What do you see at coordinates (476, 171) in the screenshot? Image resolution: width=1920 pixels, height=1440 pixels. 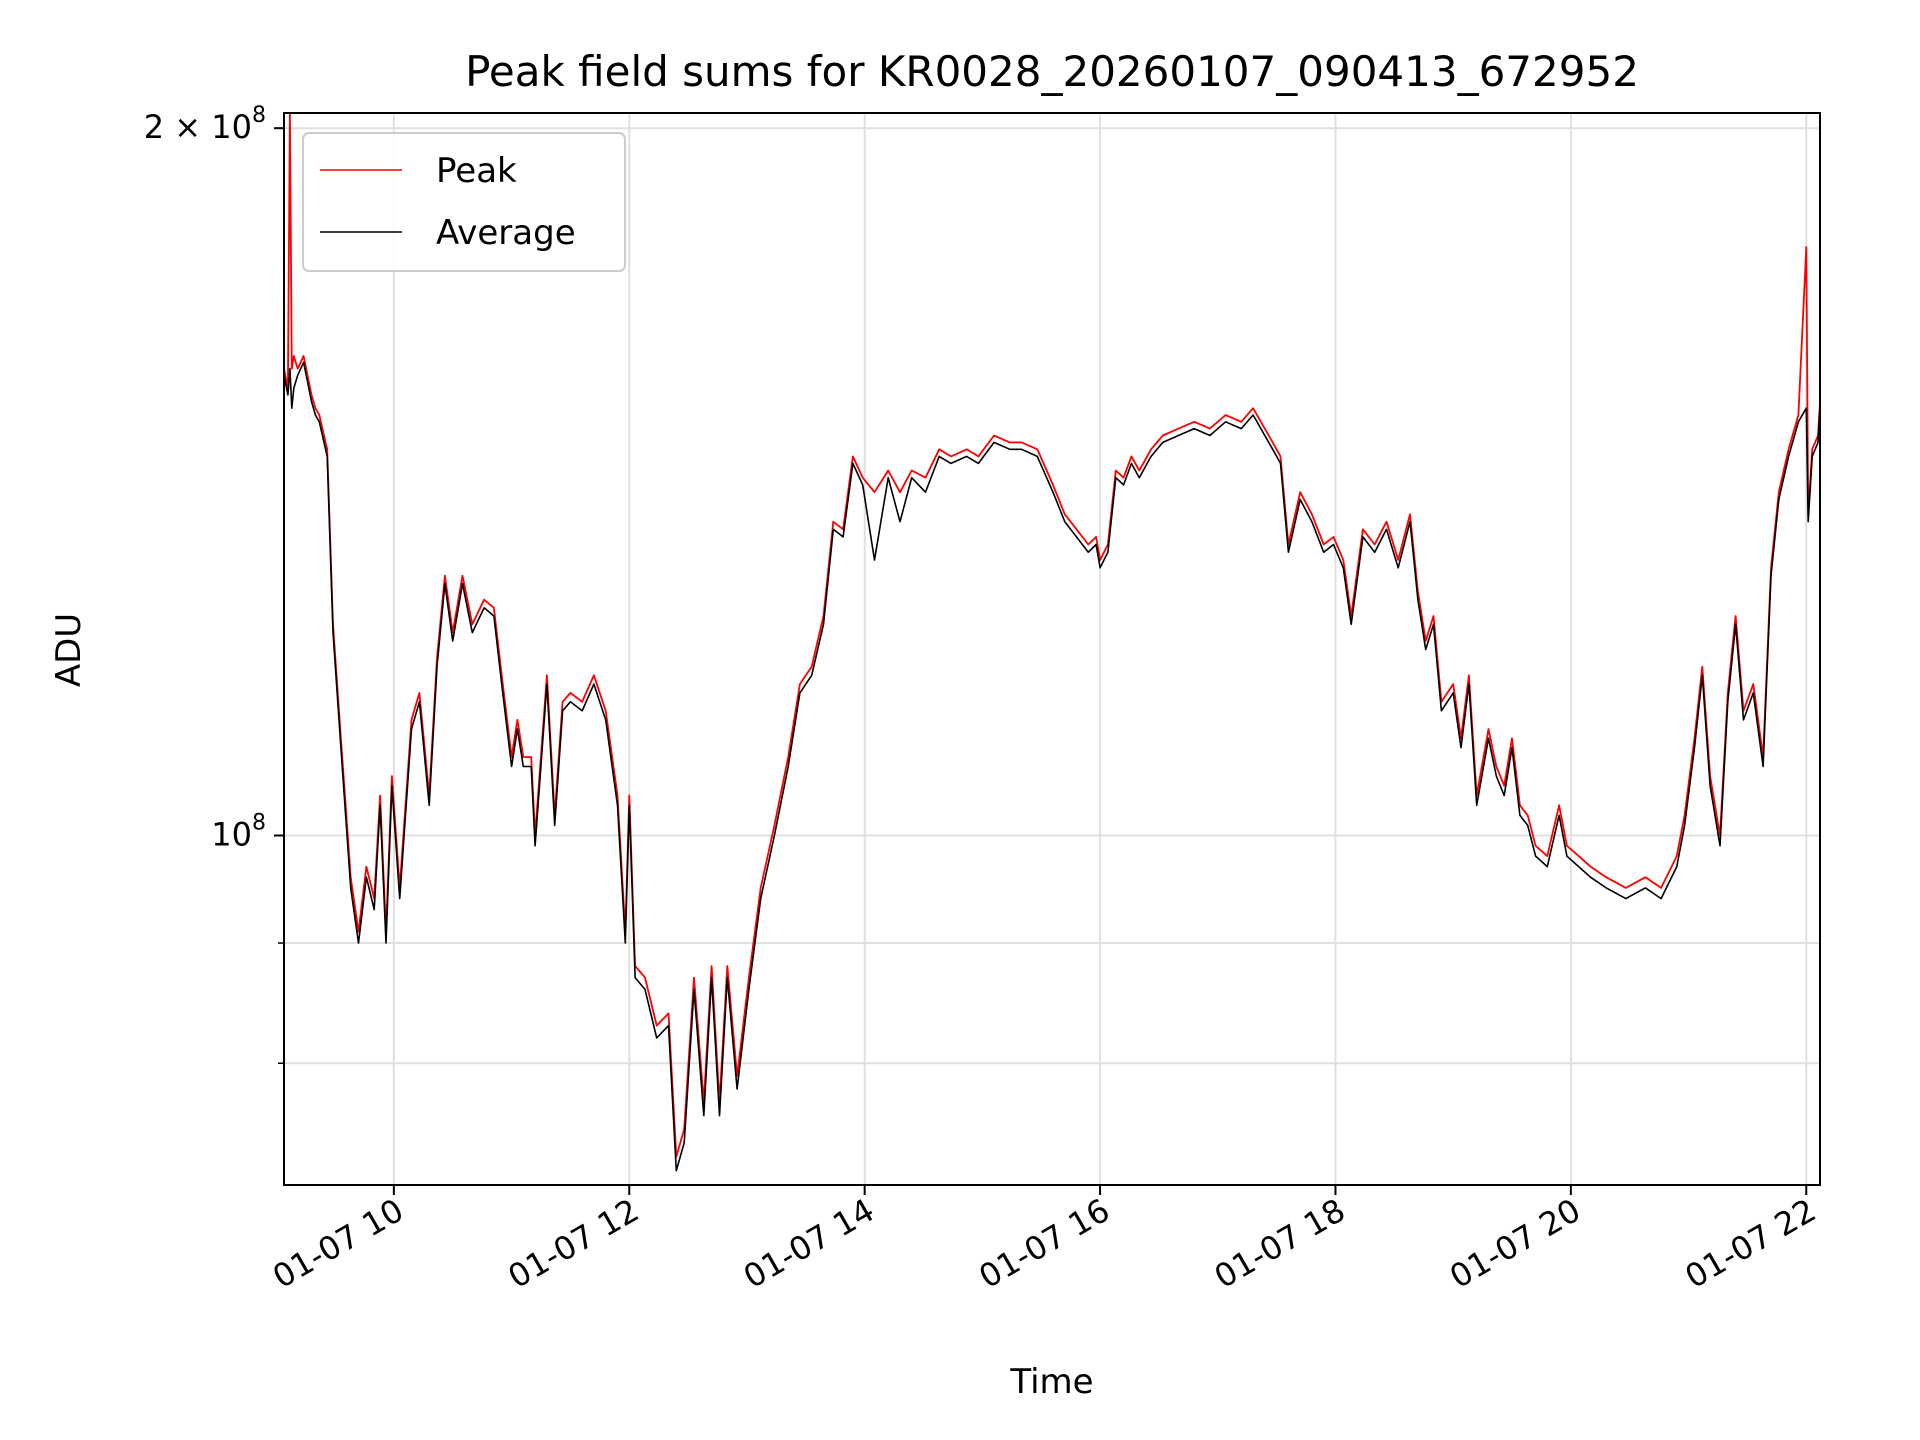 I see `legend-label-peak: Peak` at bounding box center [476, 171].